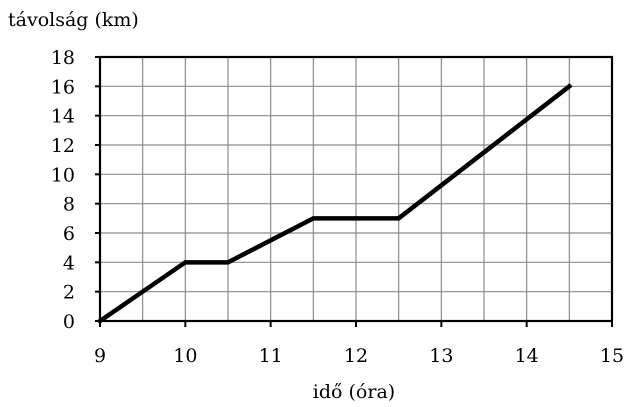  What do you see at coordinates (441, 356) in the screenshot?
I see `x-tick-label: 13` at bounding box center [441, 356].